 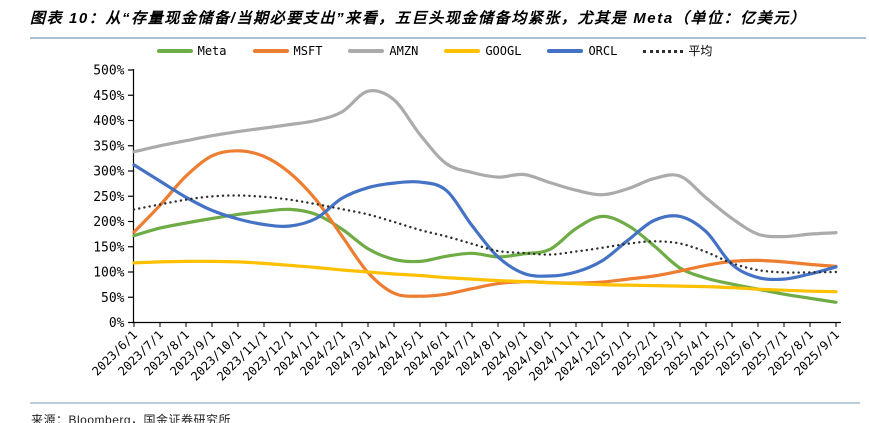 I want to click on y-axis-label: 350%, so click(x=108, y=146).